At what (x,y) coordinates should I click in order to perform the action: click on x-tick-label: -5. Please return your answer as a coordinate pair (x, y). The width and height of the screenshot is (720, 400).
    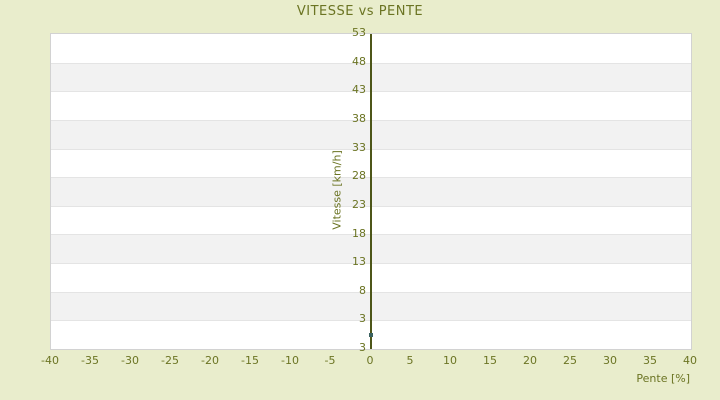
    Looking at the image, I should click on (330, 360).